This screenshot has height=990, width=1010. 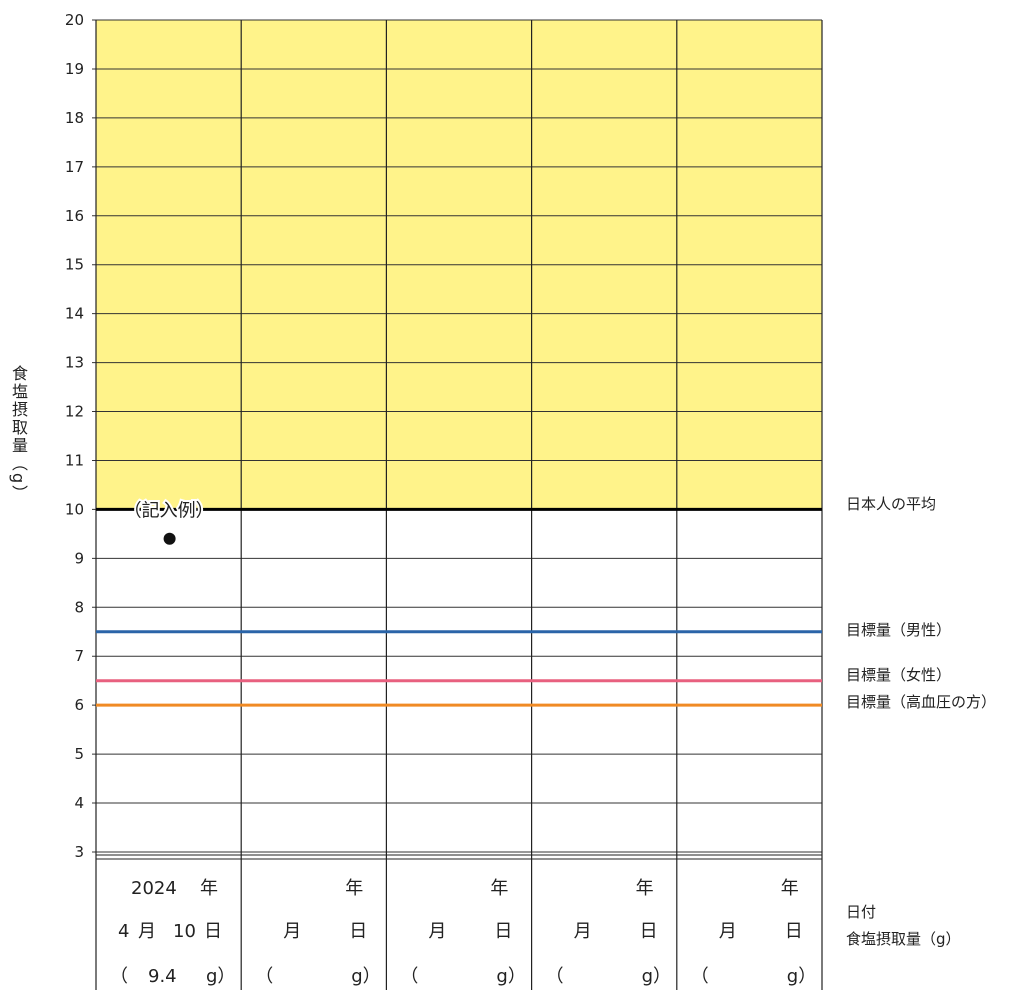 What do you see at coordinates (18, 434) in the screenshot?
I see `y-axis-title: 食塩摂取量（g）` at bounding box center [18, 434].